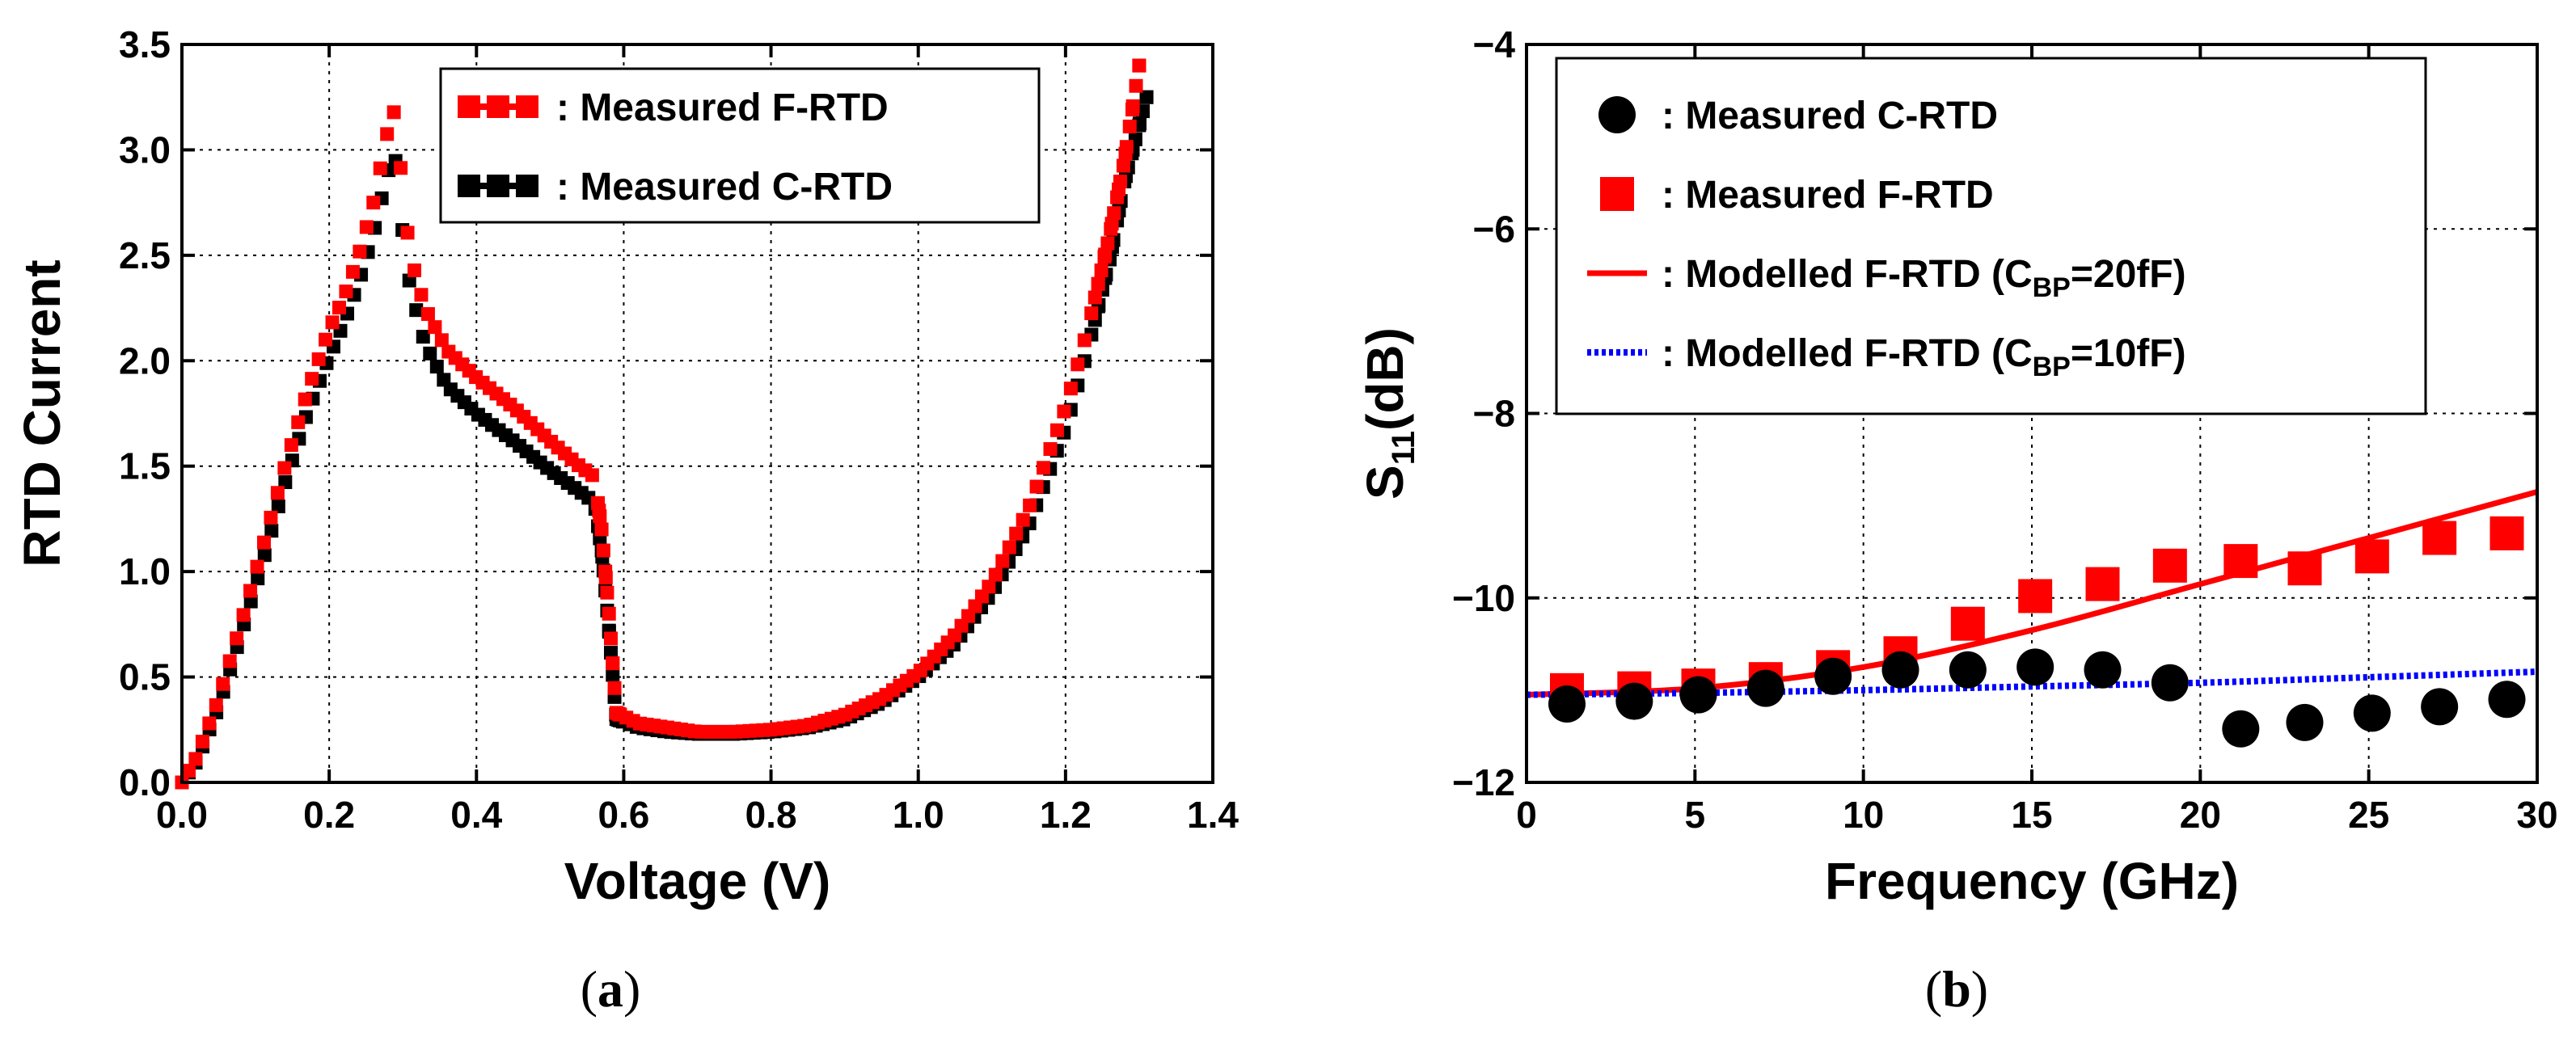  What do you see at coordinates (476, 815) in the screenshot?
I see `x-tick-label: 0.4` at bounding box center [476, 815].